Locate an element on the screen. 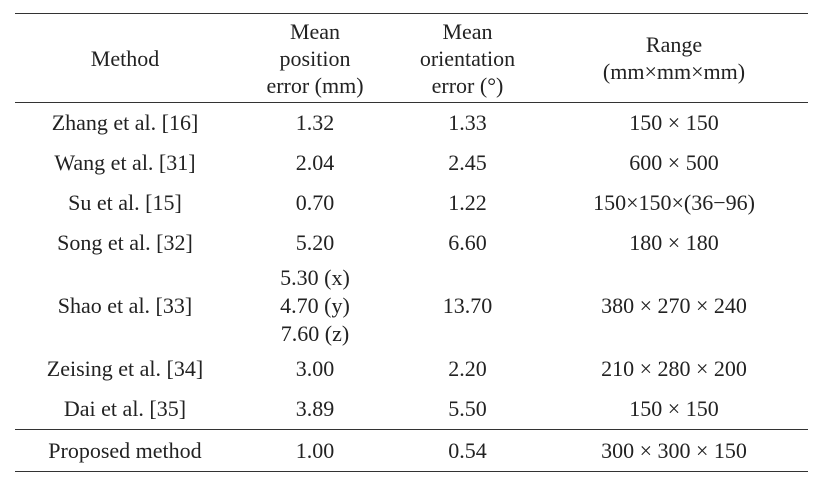 The width and height of the screenshot is (822, 480). table-cell: 13.70 is located at coordinates (467, 305).